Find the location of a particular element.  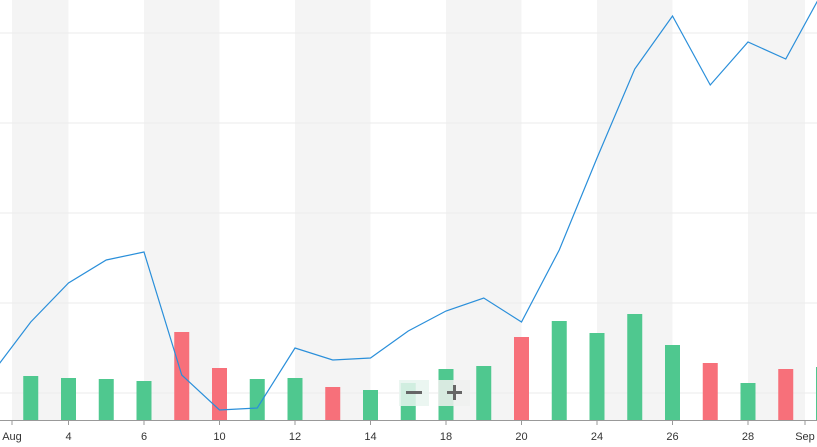

x-tick-label: 4 is located at coordinates (68, 437).